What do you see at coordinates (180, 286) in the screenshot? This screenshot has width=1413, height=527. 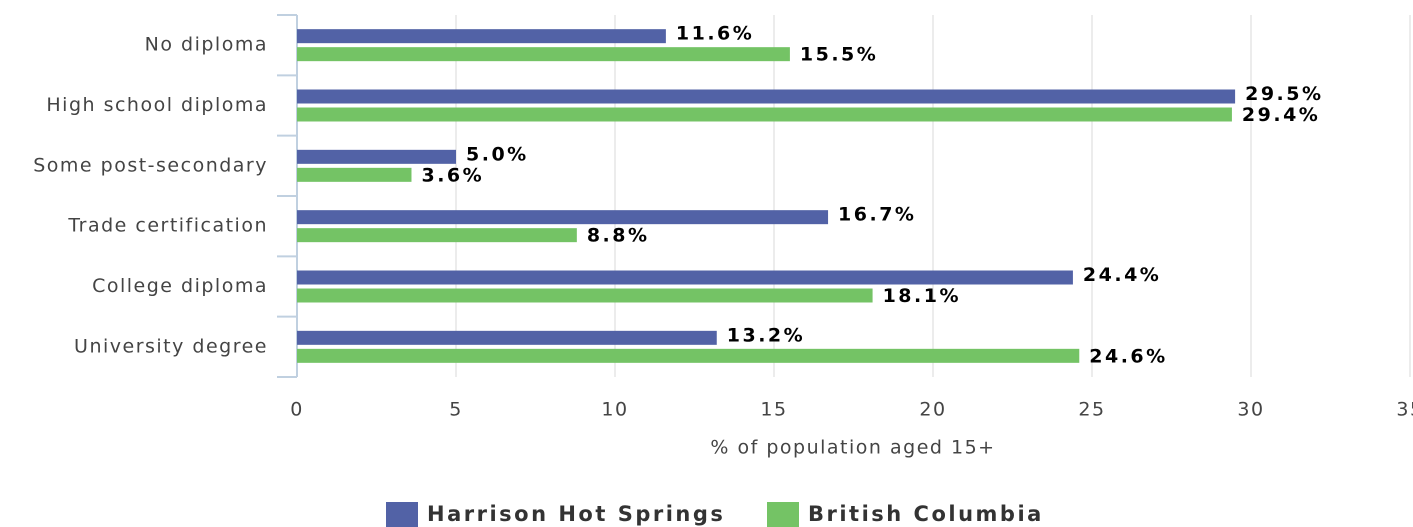 I see `y-tick-label: College diploma` at bounding box center [180, 286].